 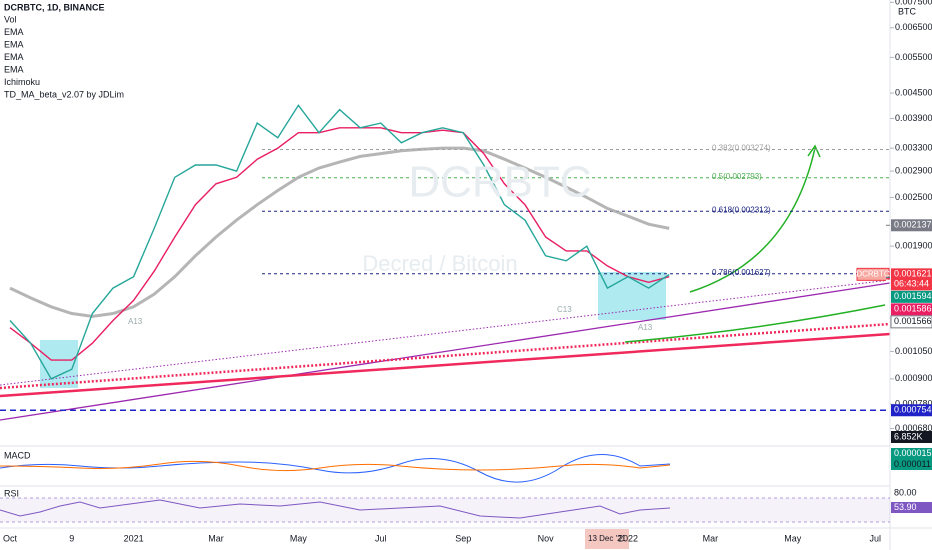 I want to click on x-tick-label: Nov, so click(x=546, y=538).